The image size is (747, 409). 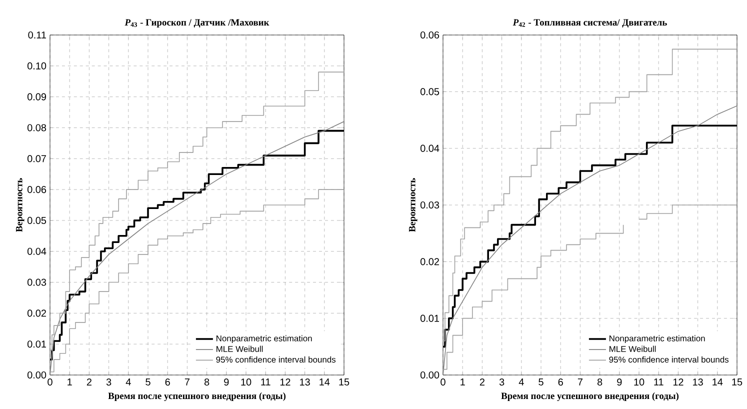 What do you see at coordinates (36, 158) in the screenshot?
I see `y-tick-label: 0.07` at bounding box center [36, 158].